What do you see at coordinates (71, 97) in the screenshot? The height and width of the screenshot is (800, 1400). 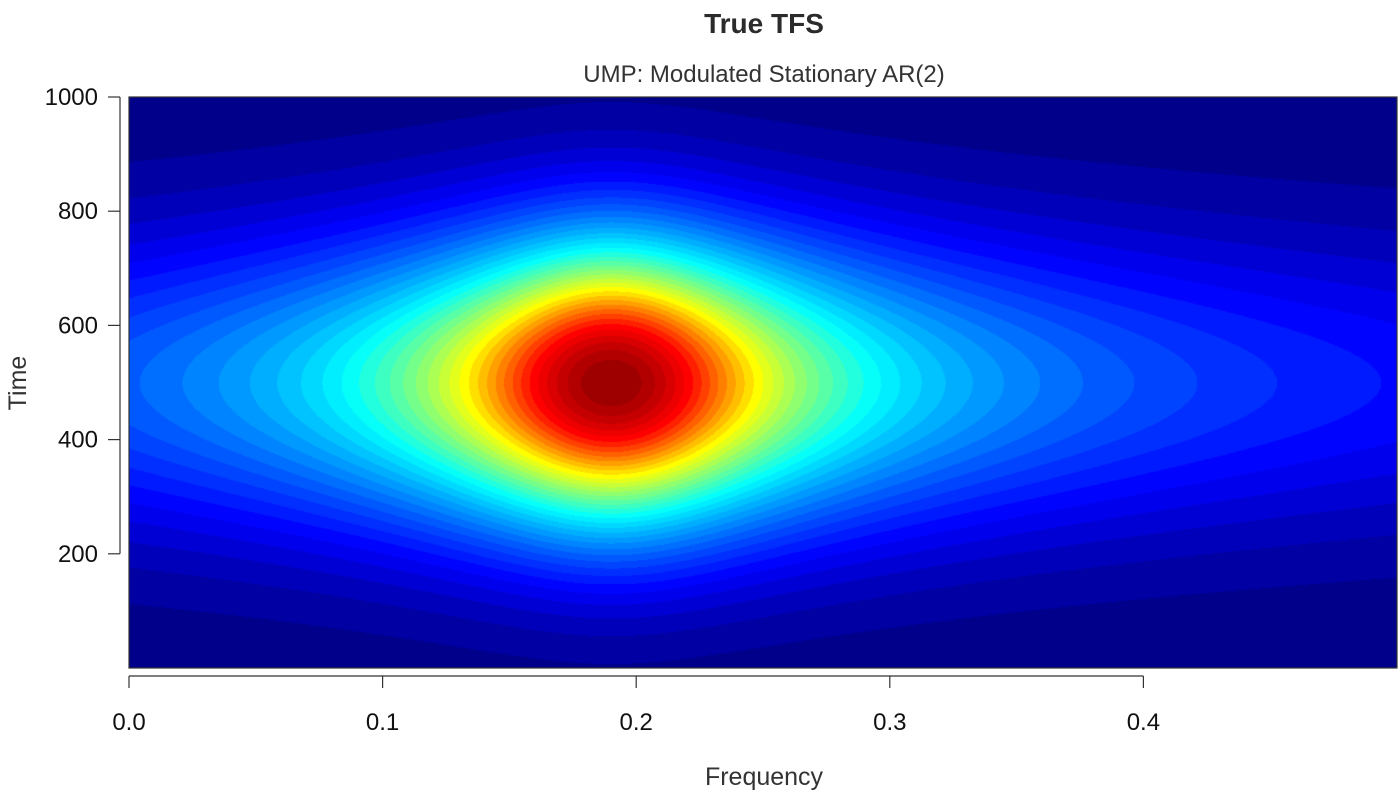 I see `y-tick-label: 1000` at bounding box center [71, 97].